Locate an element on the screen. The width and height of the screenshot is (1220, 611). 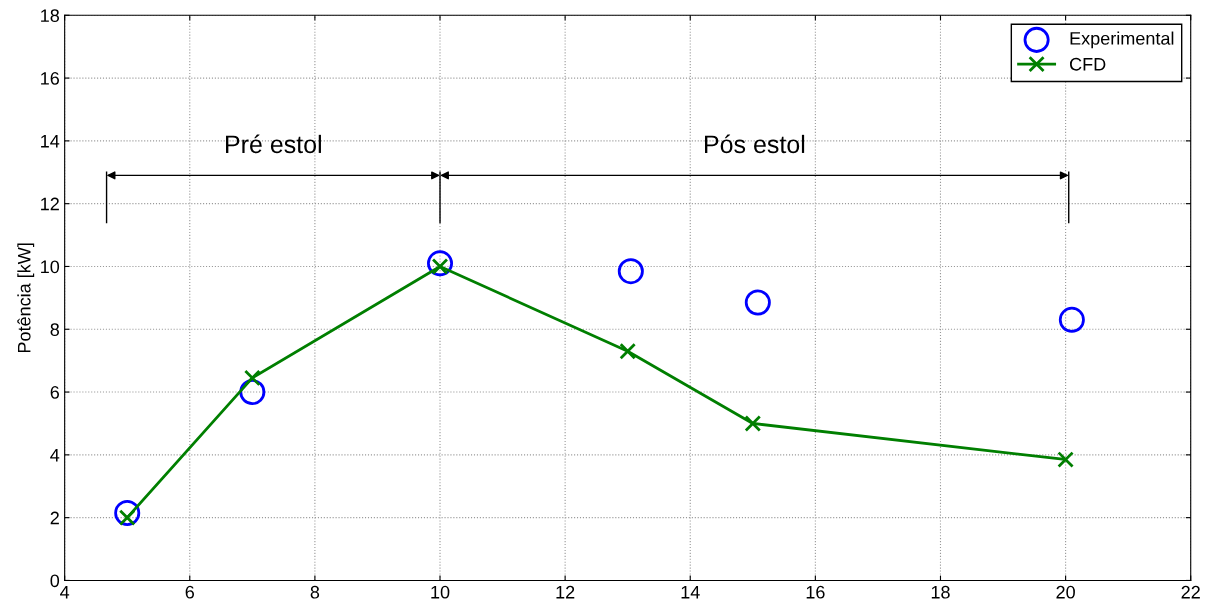
y-tick-label: 18 is located at coordinates (50, 15).